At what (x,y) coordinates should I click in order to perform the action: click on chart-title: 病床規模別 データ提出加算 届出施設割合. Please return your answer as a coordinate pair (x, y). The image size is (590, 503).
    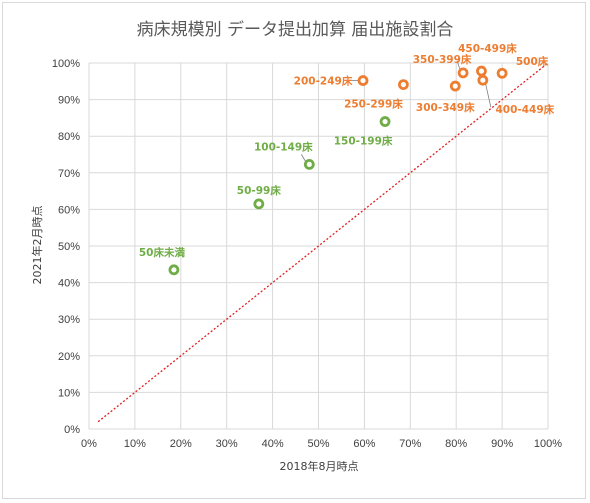
    Looking at the image, I should click on (295, 29).